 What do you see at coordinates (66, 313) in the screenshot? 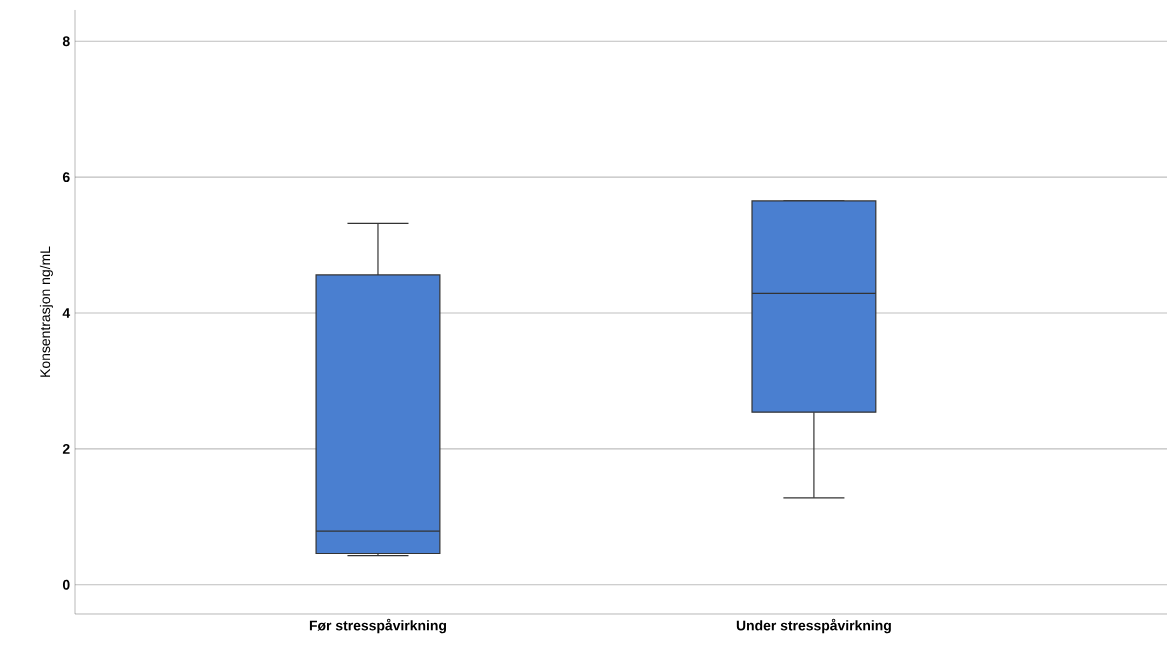
I see `y-tick-label: 4` at bounding box center [66, 313].